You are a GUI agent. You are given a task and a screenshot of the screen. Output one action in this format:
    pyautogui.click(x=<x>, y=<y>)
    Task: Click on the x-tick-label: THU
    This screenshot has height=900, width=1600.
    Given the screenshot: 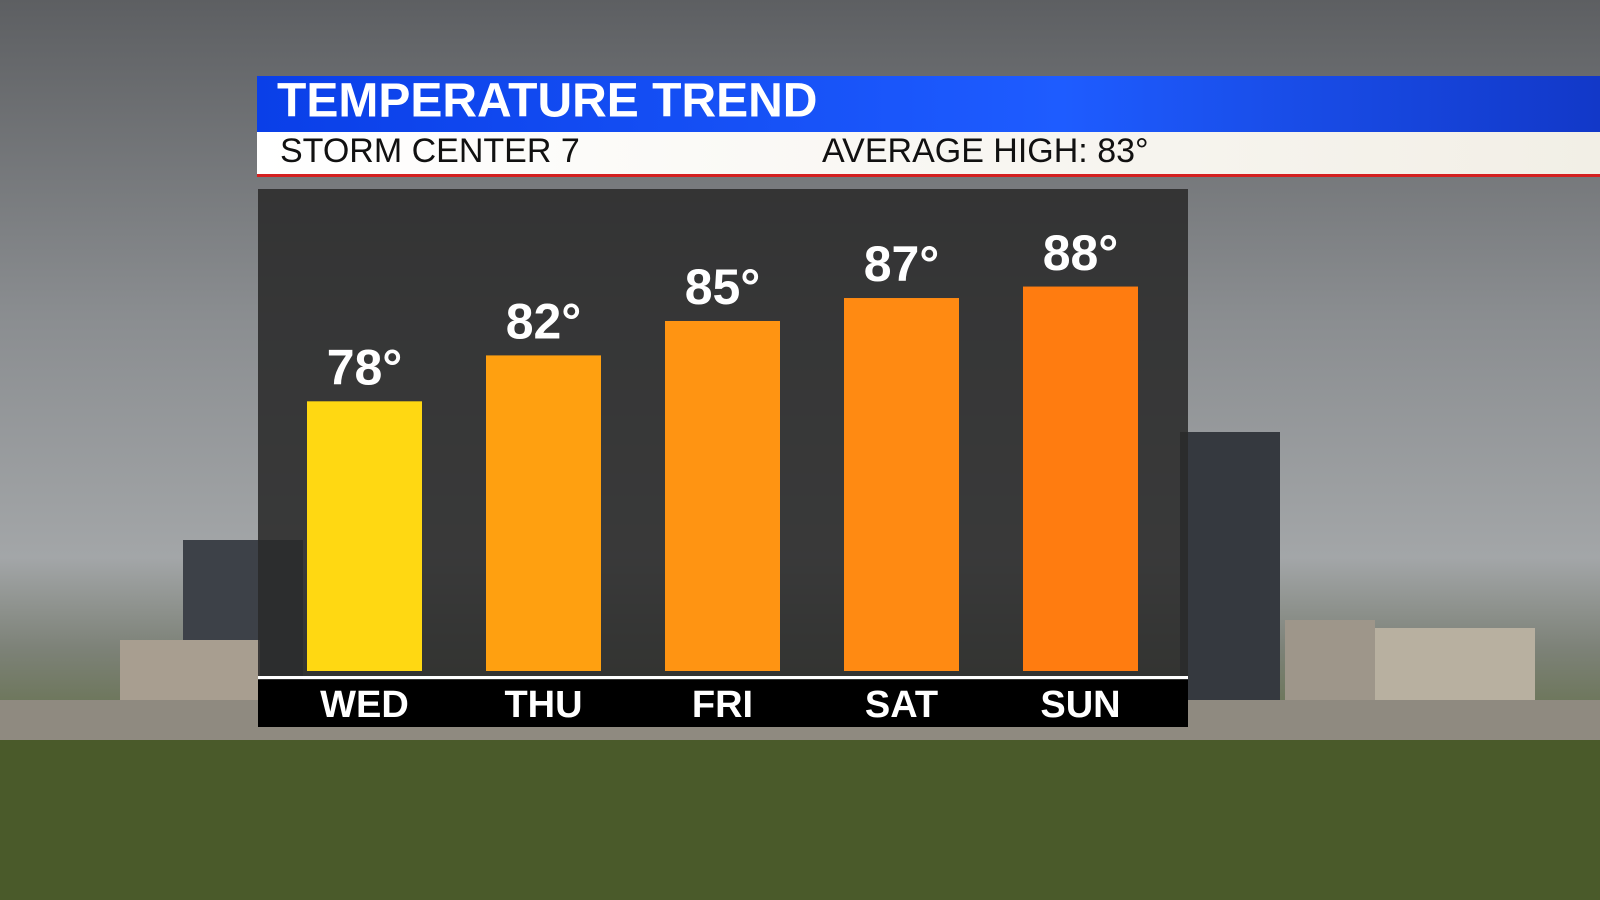 What is the action you would take?
    pyautogui.click(x=543, y=705)
    